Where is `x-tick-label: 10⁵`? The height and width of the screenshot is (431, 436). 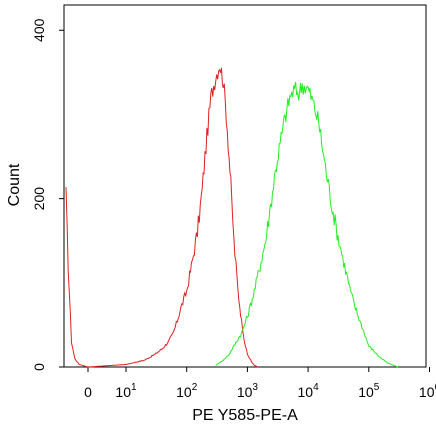 x-tick-label: 10⁵ is located at coordinates (369, 391).